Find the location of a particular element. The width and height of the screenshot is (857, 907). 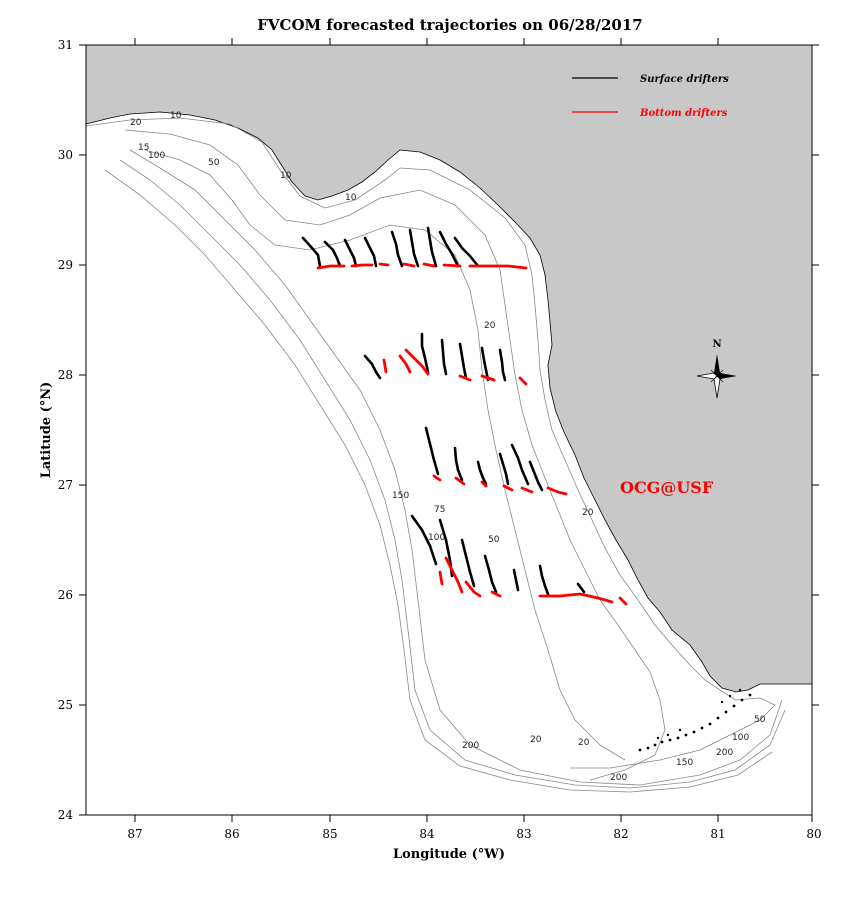

y-axis-label: Latitude (°N) is located at coordinates (46, 430).